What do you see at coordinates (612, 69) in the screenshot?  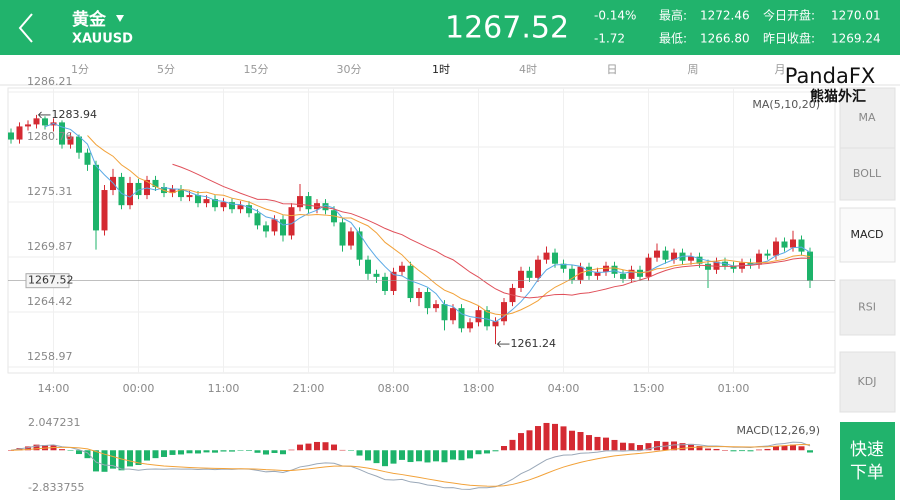 I see `tab: 日` at bounding box center [612, 69].